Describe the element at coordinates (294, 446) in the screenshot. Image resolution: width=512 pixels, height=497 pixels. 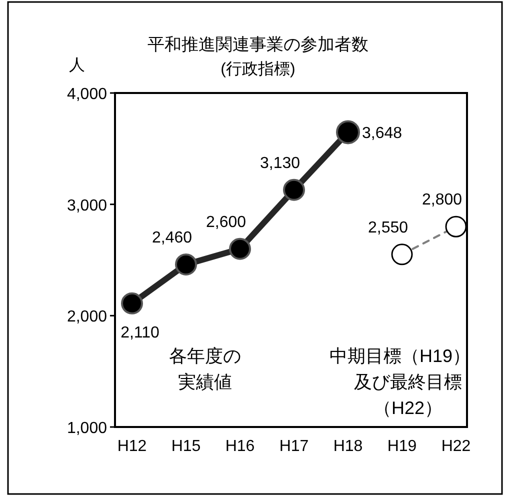
I see `x-tick-label: H17` at that location.